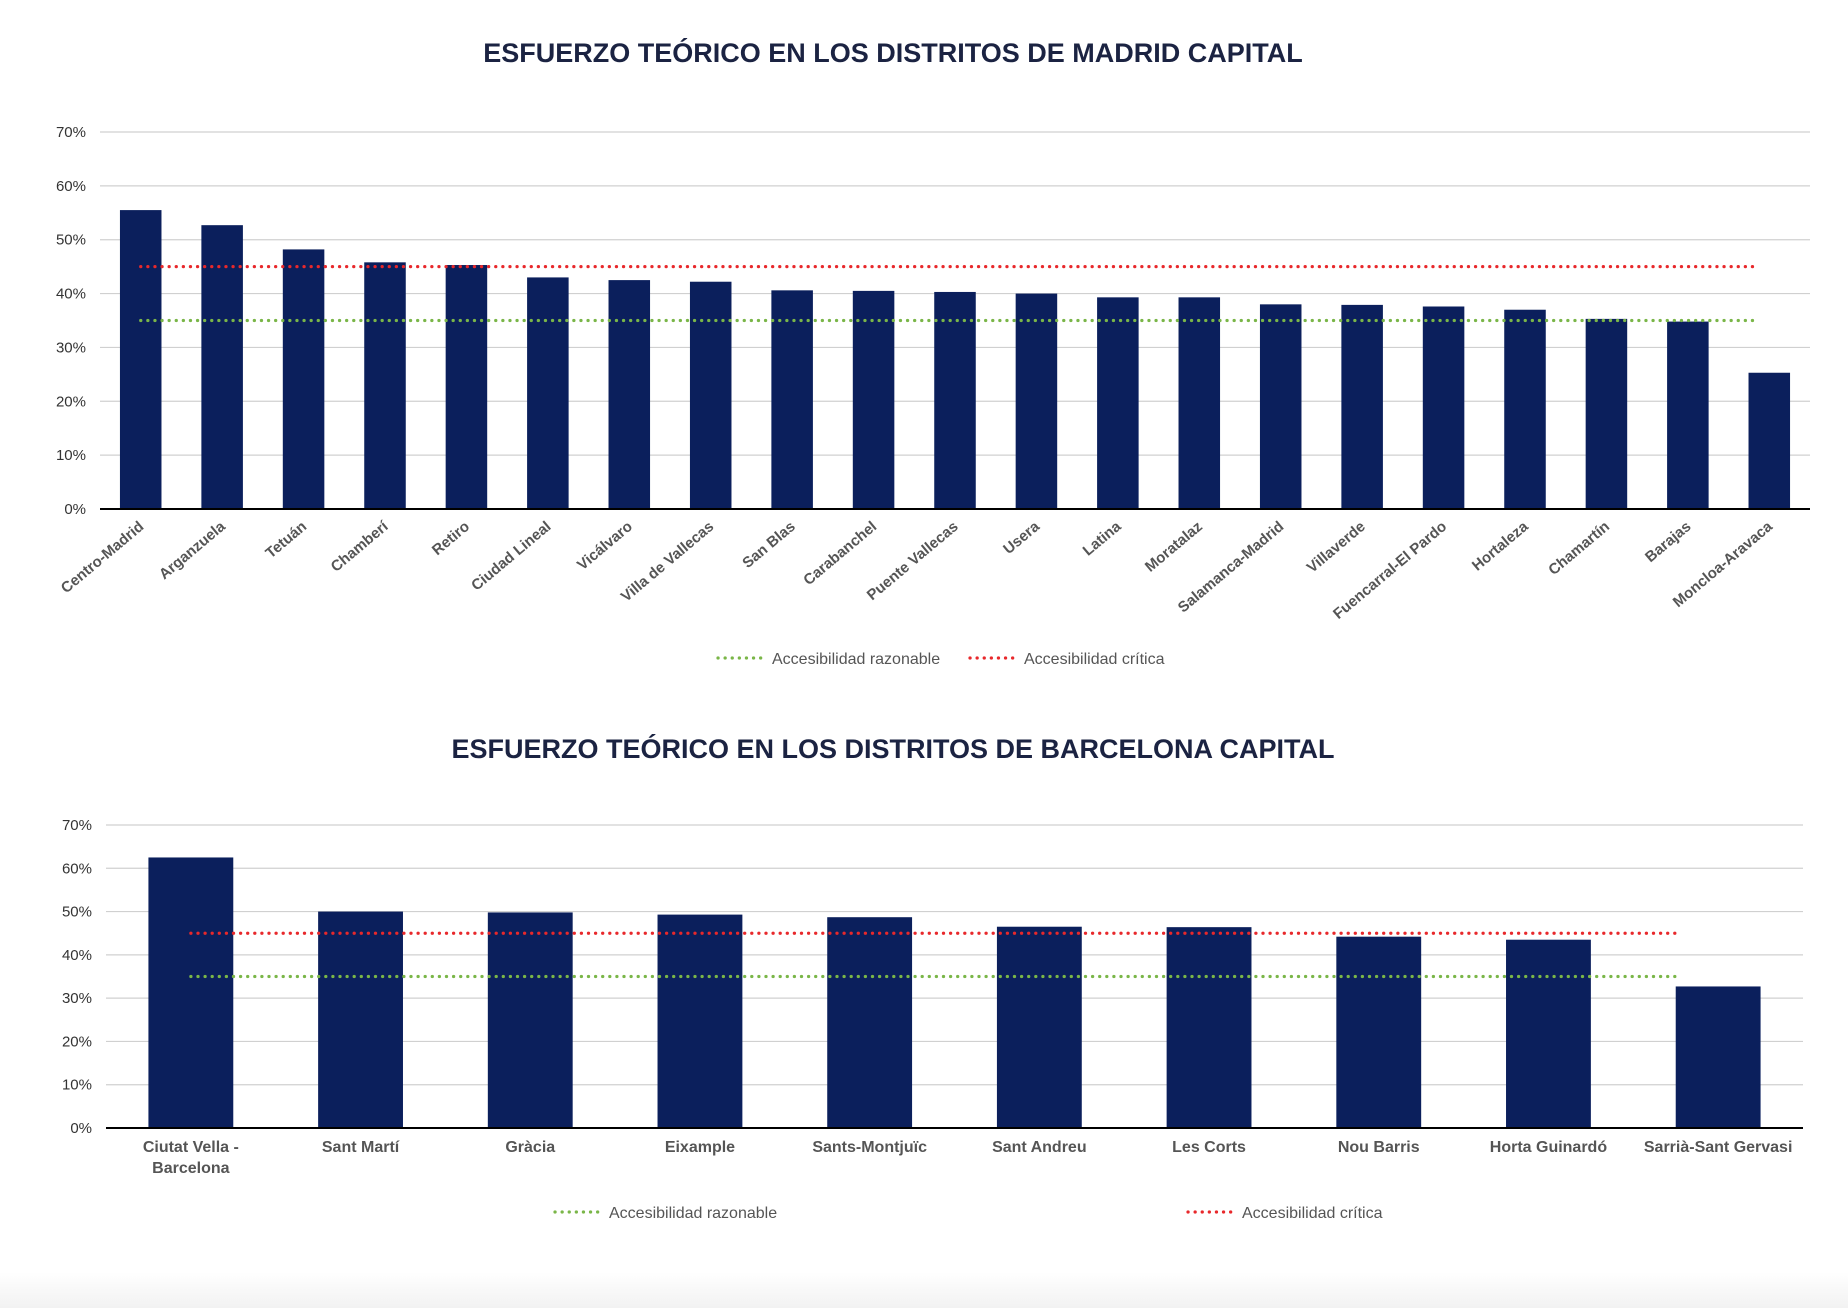 The height and width of the screenshot is (1308, 1848). What do you see at coordinates (71, 321) in the screenshot?
I see `madrid-y-ticks: 0% 10% 20% 30% 40% 50% 60% 70%` at bounding box center [71, 321].